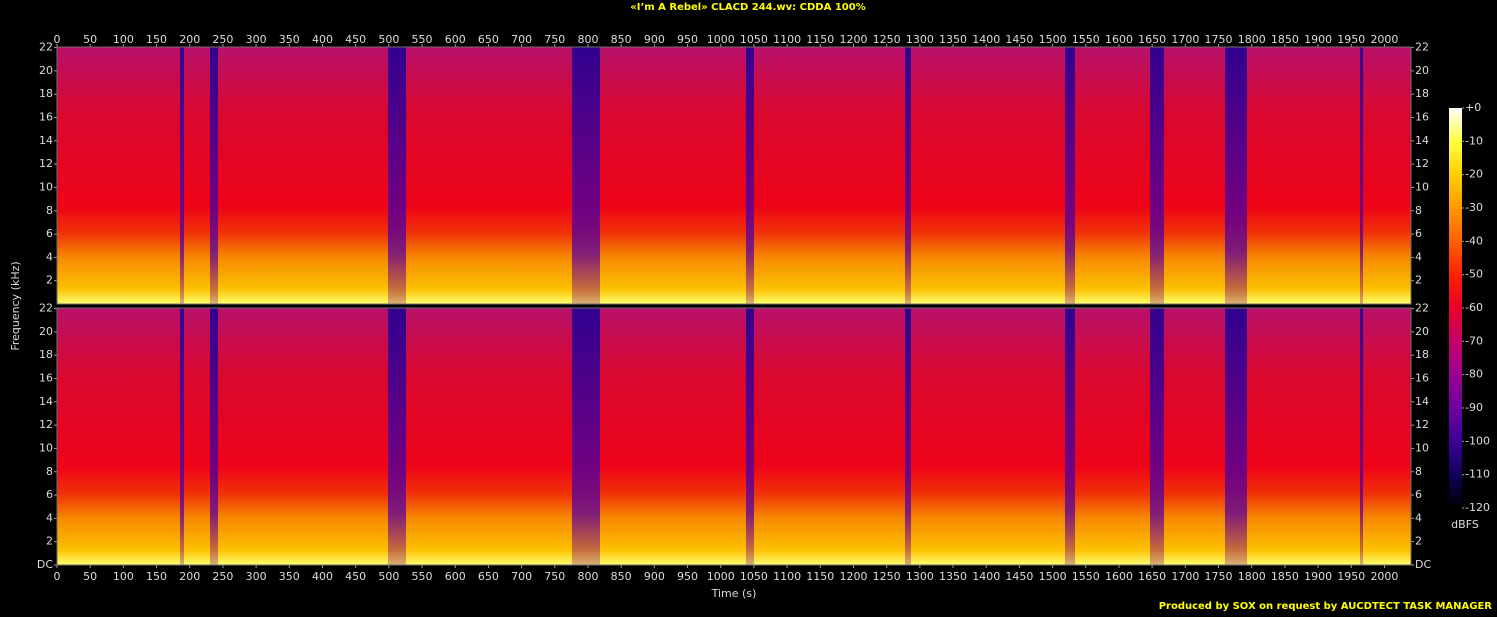  I want to click on x-tick-label: 1350, so click(953, 39).